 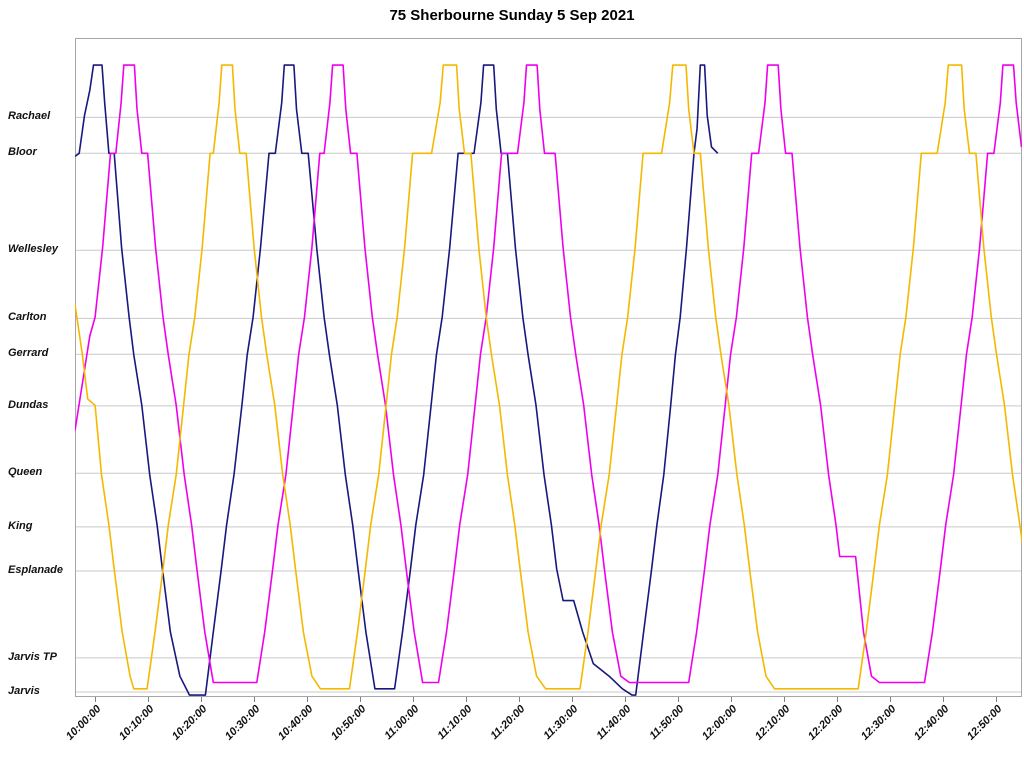 I want to click on chart-title: 75 Sherbourne Sunday 5 Sep 2021, so click(x=512, y=15).